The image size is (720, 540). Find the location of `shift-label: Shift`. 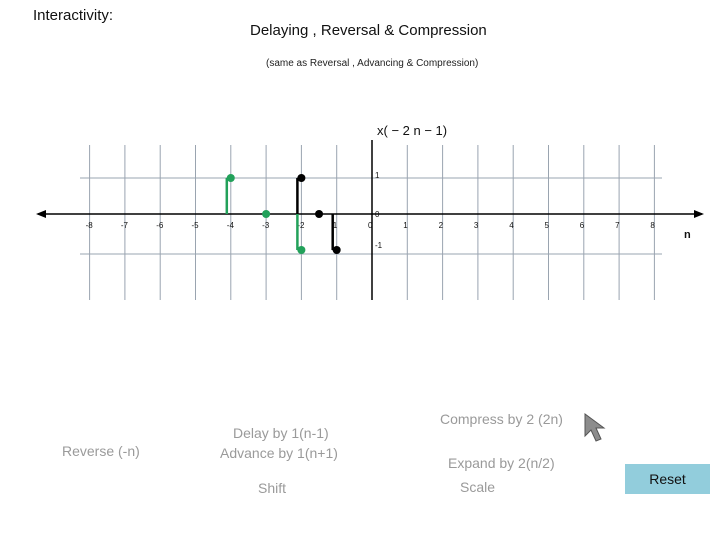

shift-label: Shift is located at coordinates (272, 488).